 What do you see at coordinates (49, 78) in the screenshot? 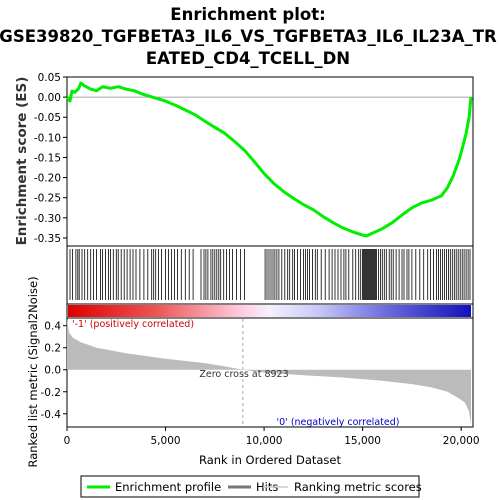
I see `es-tick-label: 0.05` at bounding box center [49, 78].